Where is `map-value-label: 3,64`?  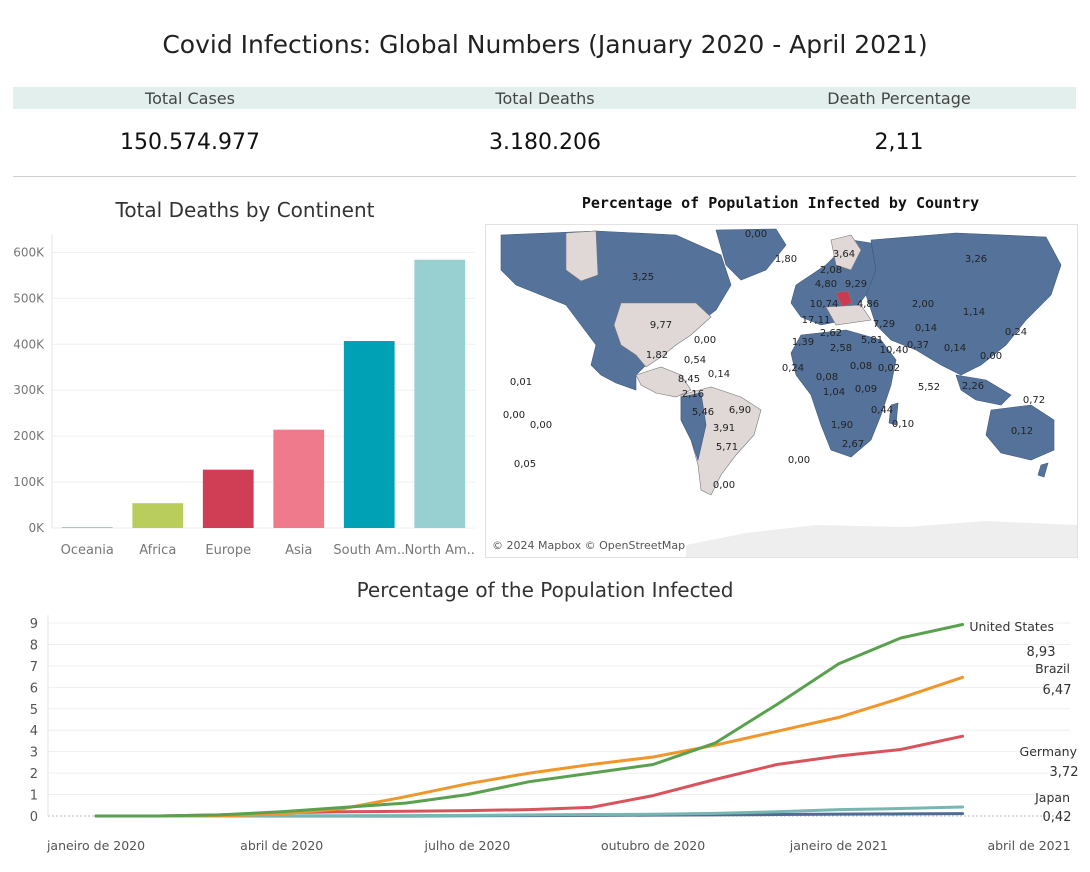 map-value-label: 3,64 is located at coordinates (844, 254).